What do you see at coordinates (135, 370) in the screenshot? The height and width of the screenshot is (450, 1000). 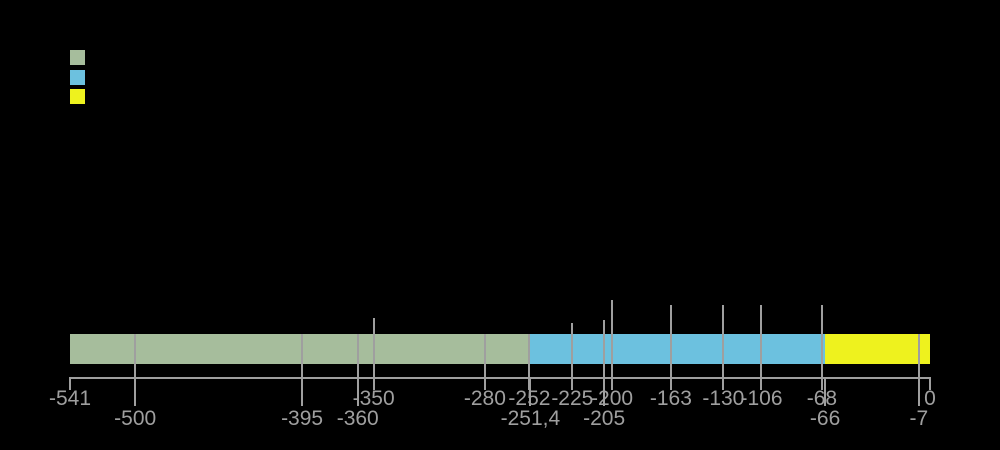 I see `tick-line--500` at bounding box center [135, 370].